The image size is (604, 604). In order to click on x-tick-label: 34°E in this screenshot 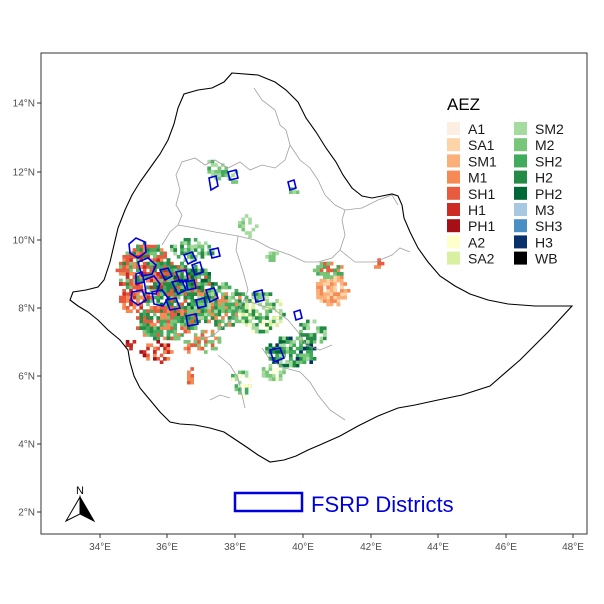, I will do `click(100, 547)`.